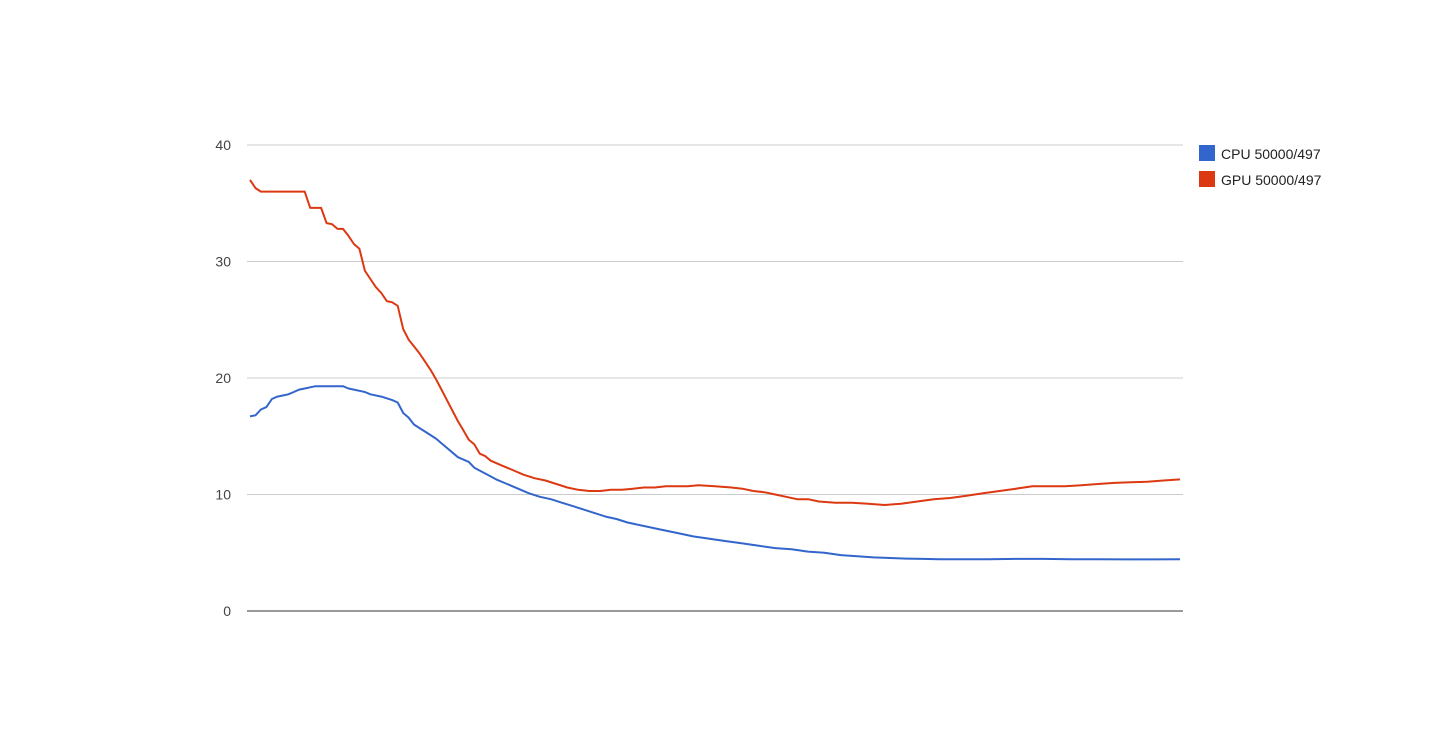 Image resolution: width=1430 pixels, height=756 pixels. Describe the element at coordinates (1271, 154) in the screenshot. I see `legend-label: CPU 50000/497` at that location.